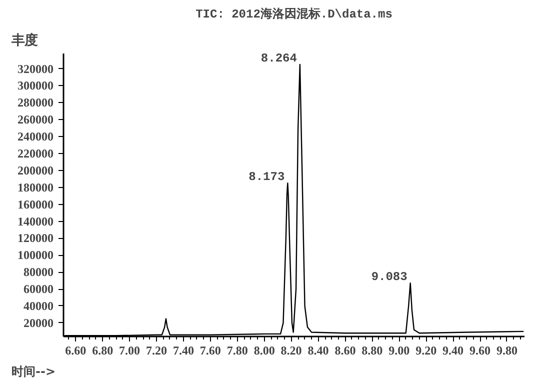  I want to click on y-axis-title: 丰度, so click(24, 40).